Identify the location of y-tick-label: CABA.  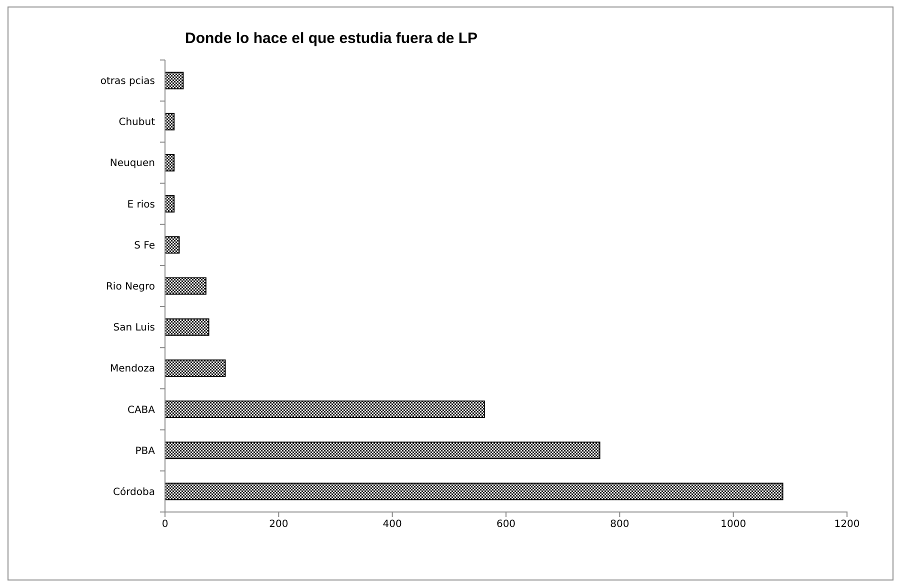
(141, 410).